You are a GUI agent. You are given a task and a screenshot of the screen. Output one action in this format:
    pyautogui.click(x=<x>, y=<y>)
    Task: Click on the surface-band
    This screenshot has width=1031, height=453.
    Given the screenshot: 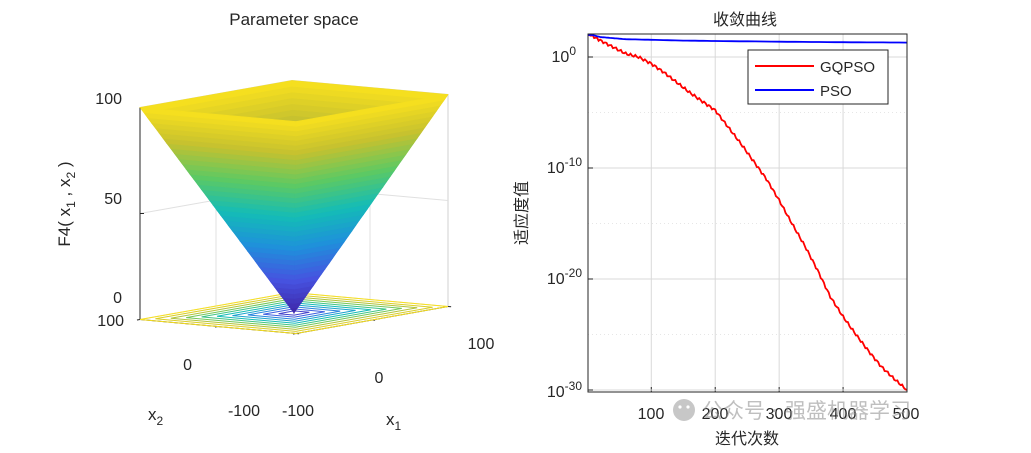 What is the action you would take?
    pyautogui.click(x=372, y=110)
    